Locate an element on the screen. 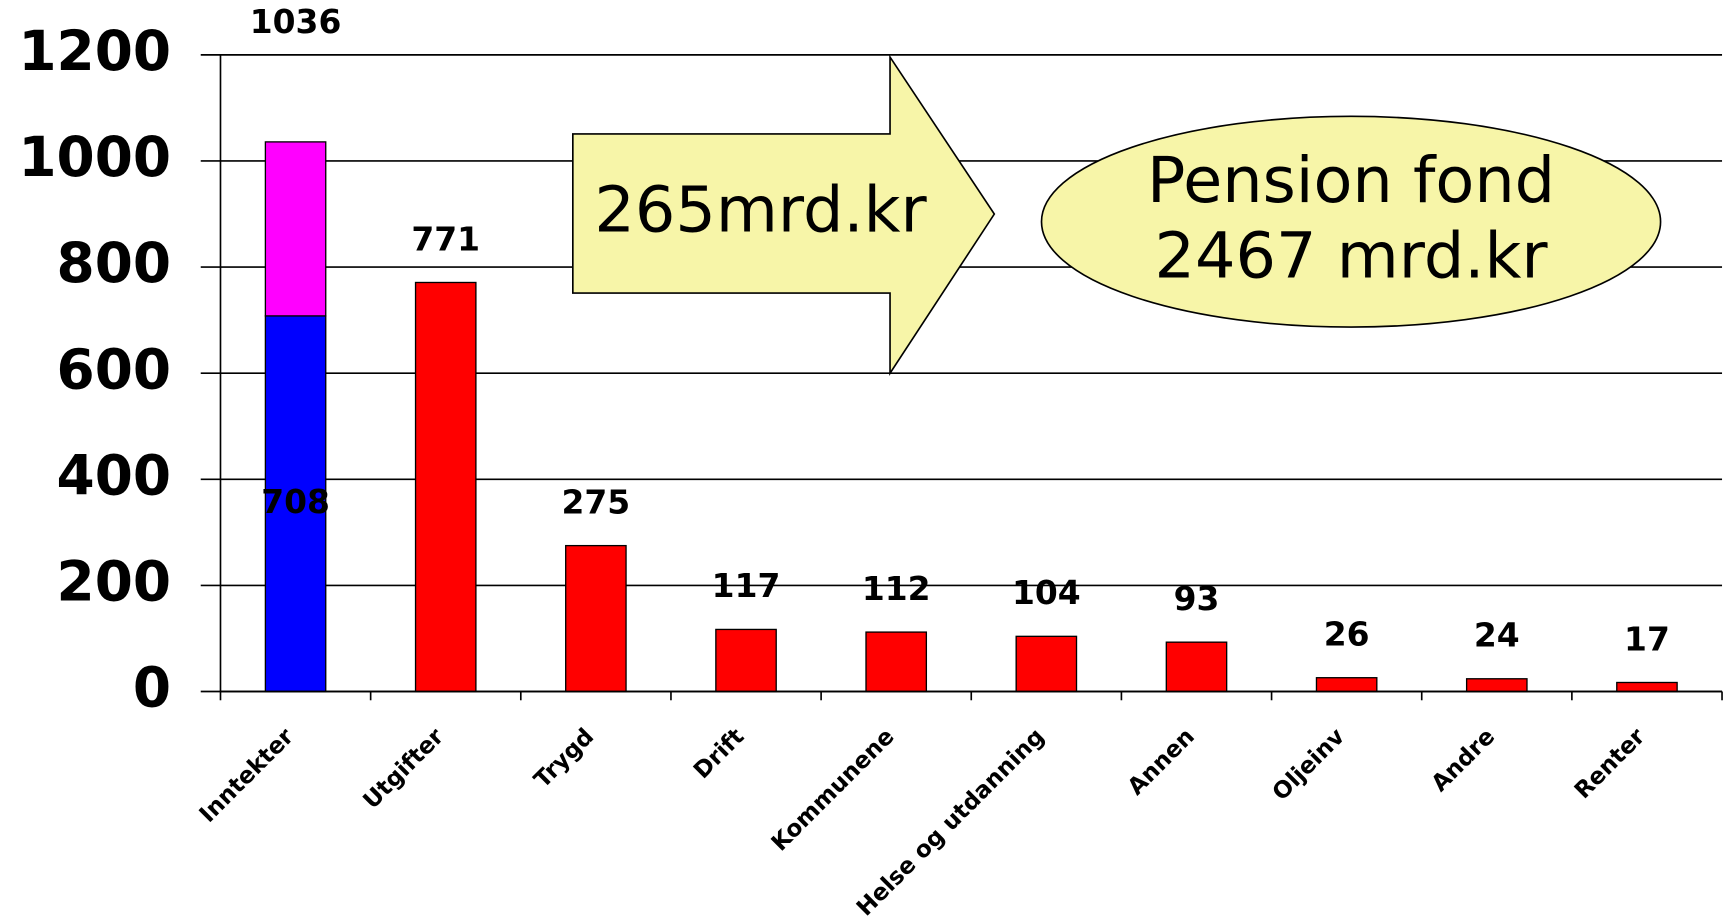  y-tick-label: 600 is located at coordinates (114, 369).